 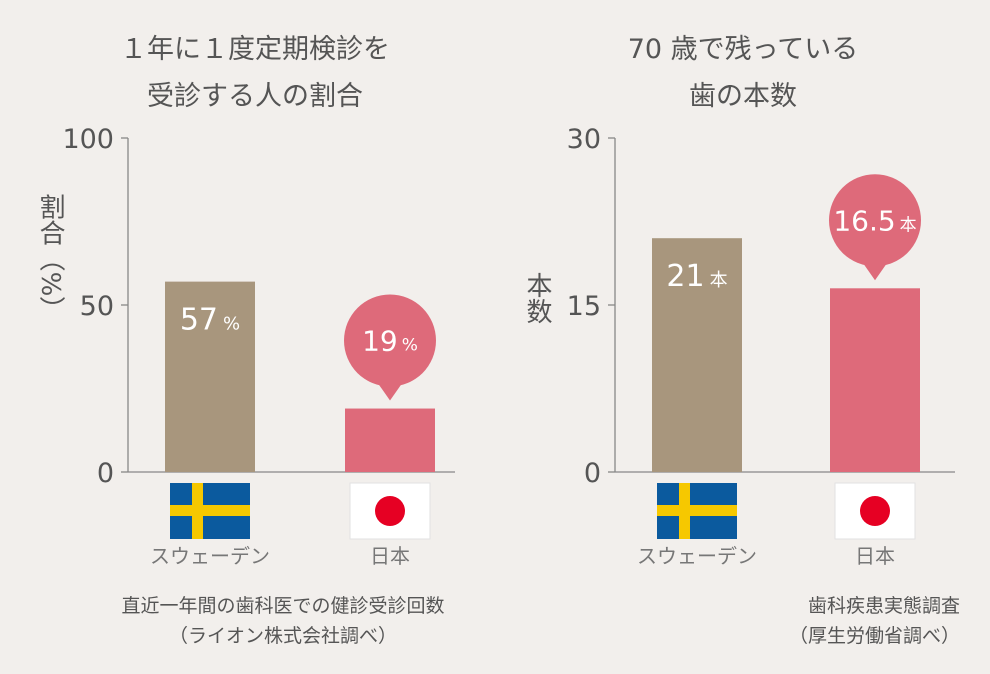 What do you see at coordinates (199, 320) in the screenshot?
I see `data-label-number: 57` at bounding box center [199, 320].